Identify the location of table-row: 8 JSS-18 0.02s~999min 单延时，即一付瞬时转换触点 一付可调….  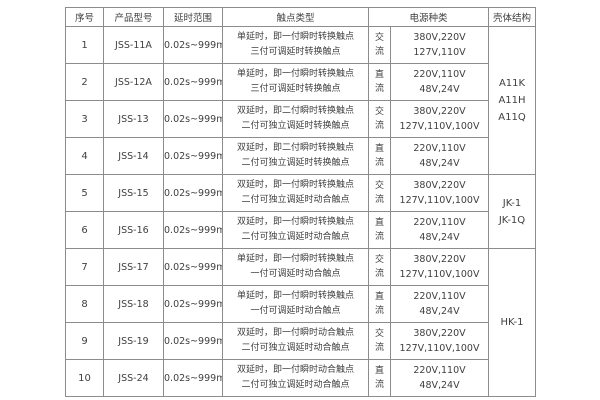
(300, 304).